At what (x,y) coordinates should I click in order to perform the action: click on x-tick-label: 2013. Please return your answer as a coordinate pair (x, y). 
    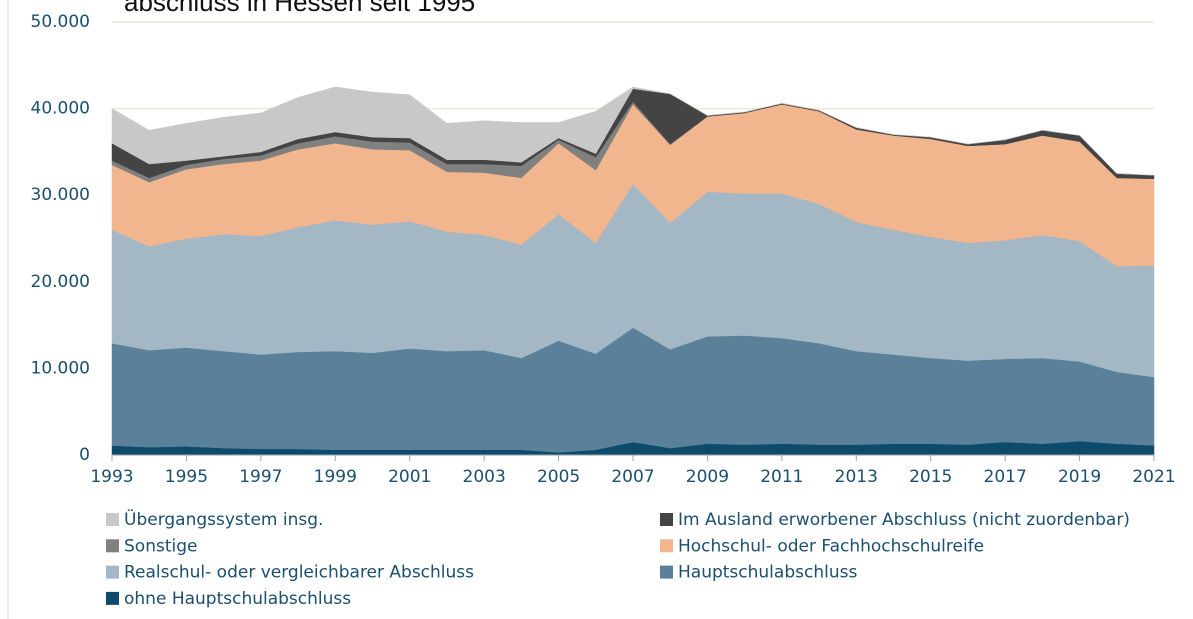
    Looking at the image, I should click on (856, 477).